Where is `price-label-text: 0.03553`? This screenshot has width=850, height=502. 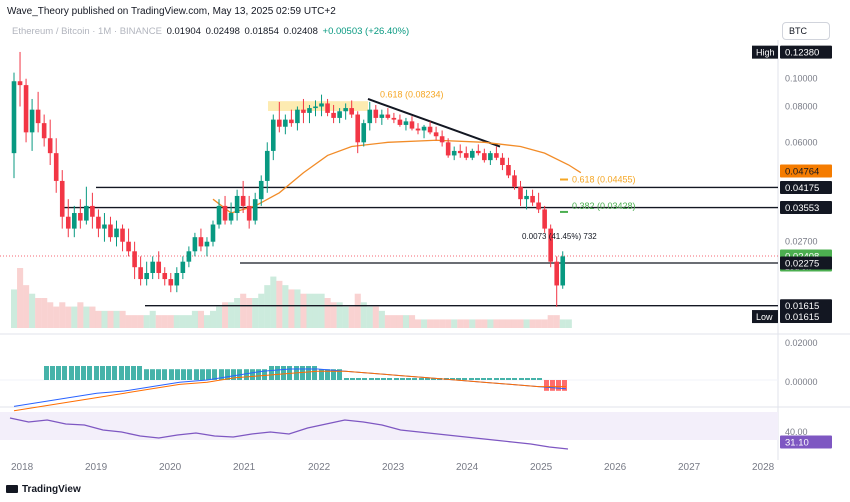 price-label-text: 0.03553 is located at coordinates (802, 208).